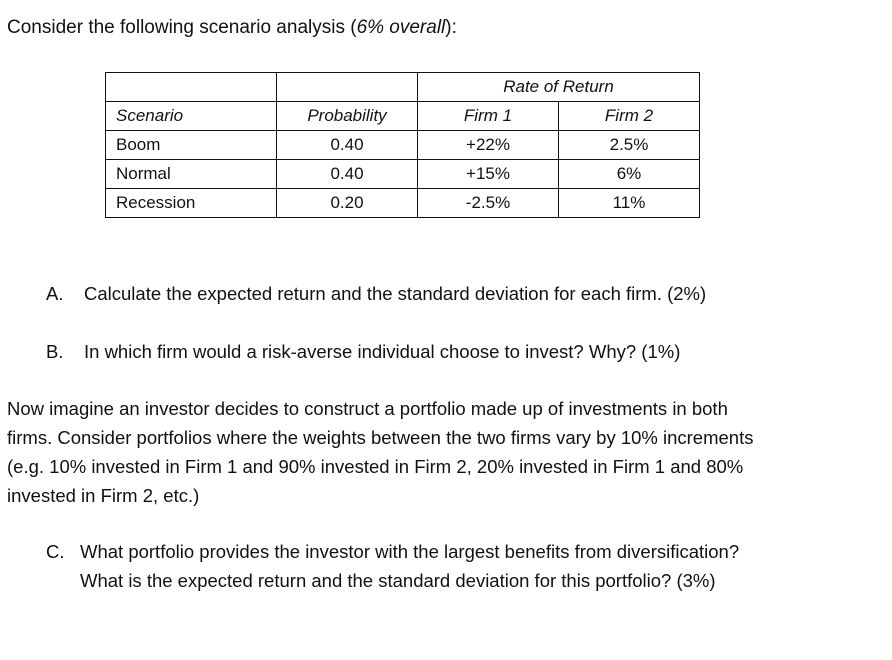 The height and width of the screenshot is (660, 892). I want to click on header-probability: Probability, so click(347, 116).